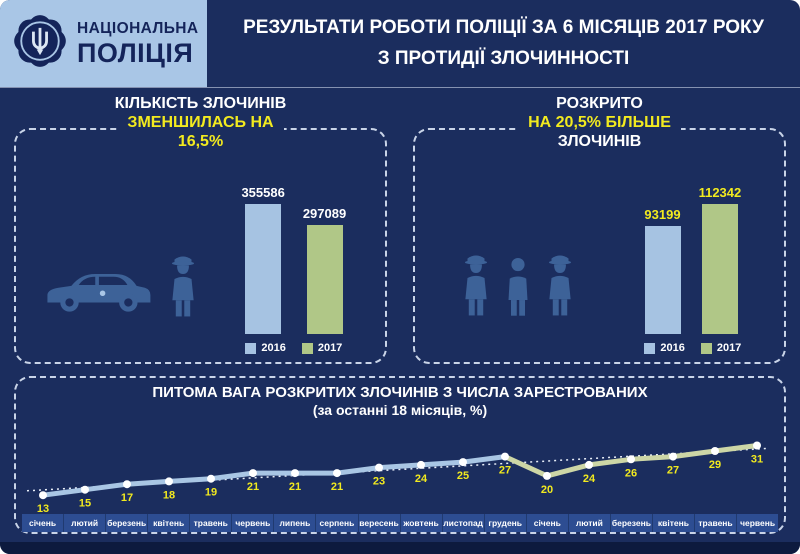 This screenshot has height=554, width=800. I want to click on panel-registered-icons, so click(119, 255).